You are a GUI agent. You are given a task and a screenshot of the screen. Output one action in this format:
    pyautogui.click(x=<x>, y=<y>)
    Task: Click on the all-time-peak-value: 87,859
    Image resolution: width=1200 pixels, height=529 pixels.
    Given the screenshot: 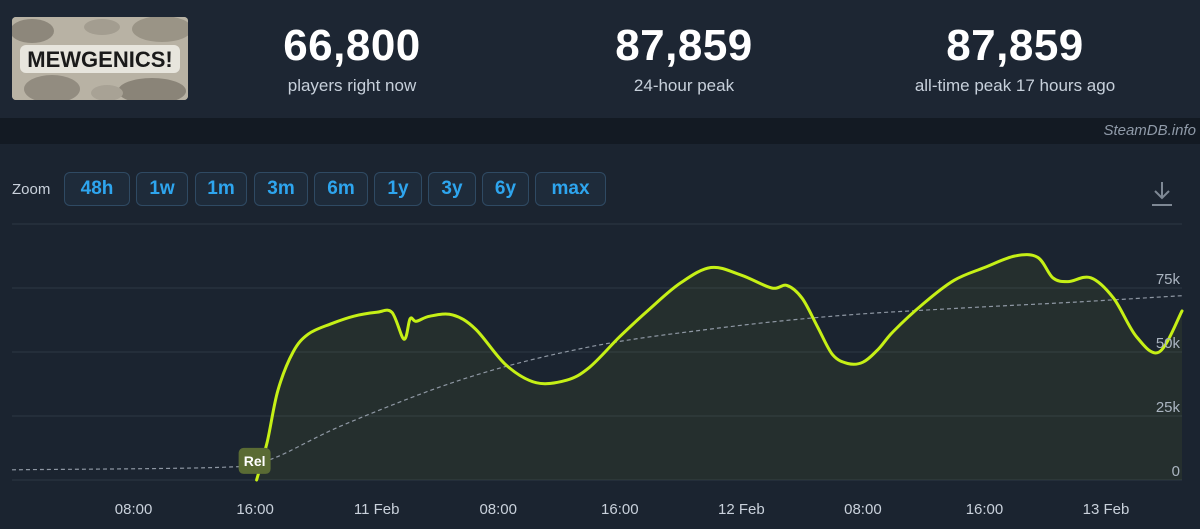 What is the action you would take?
    pyautogui.click(x=1015, y=45)
    